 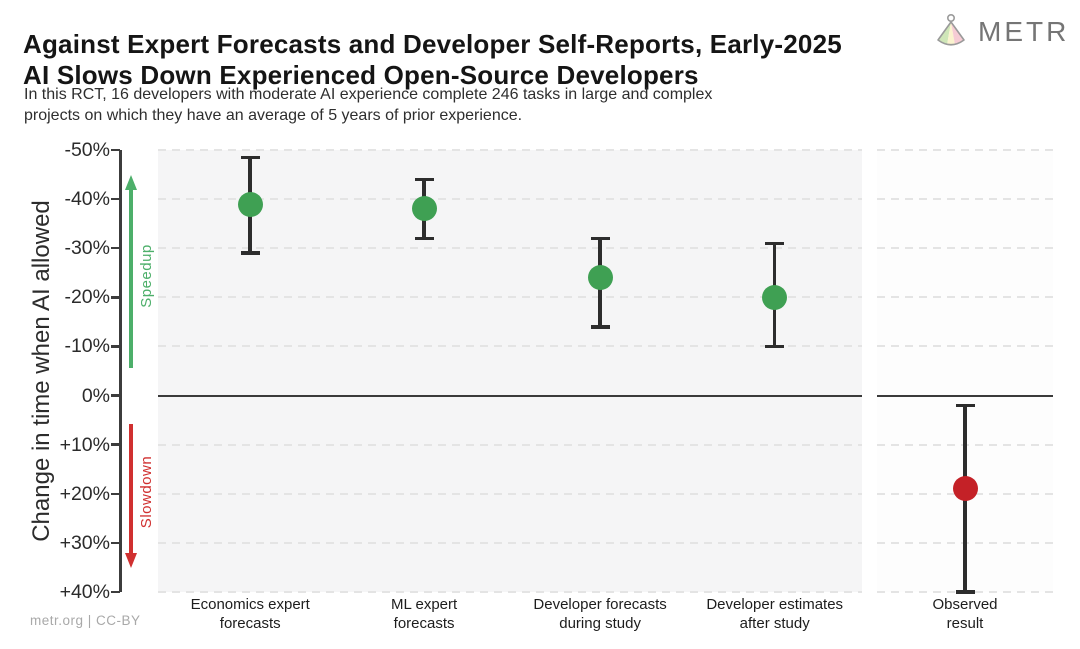 I want to click on x-category-label: ML expert forecasts, so click(x=424, y=614).